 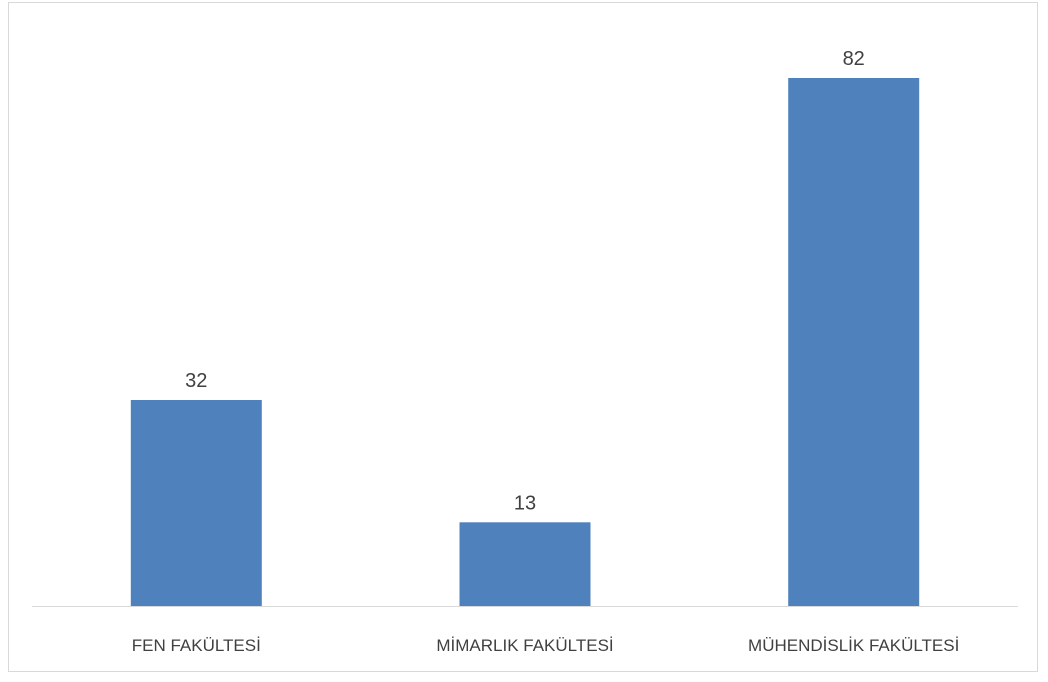 What do you see at coordinates (524, 645) in the screenshot?
I see `category-label-2: MİMARLIK FAKÜLTESİ` at bounding box center [524, 645].